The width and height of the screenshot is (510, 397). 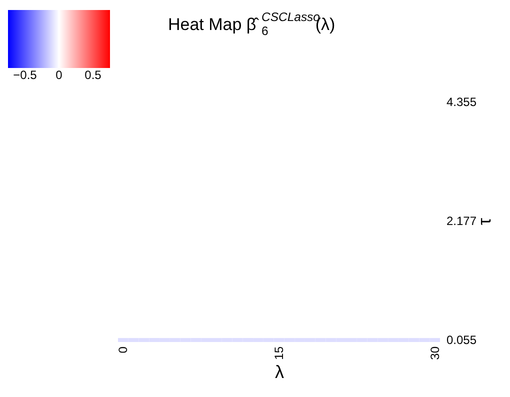 What do you see at coordinates (461, 340) in the screenshot?
I see `y-tick-label: 0.055` at bounding box center [461, 340].